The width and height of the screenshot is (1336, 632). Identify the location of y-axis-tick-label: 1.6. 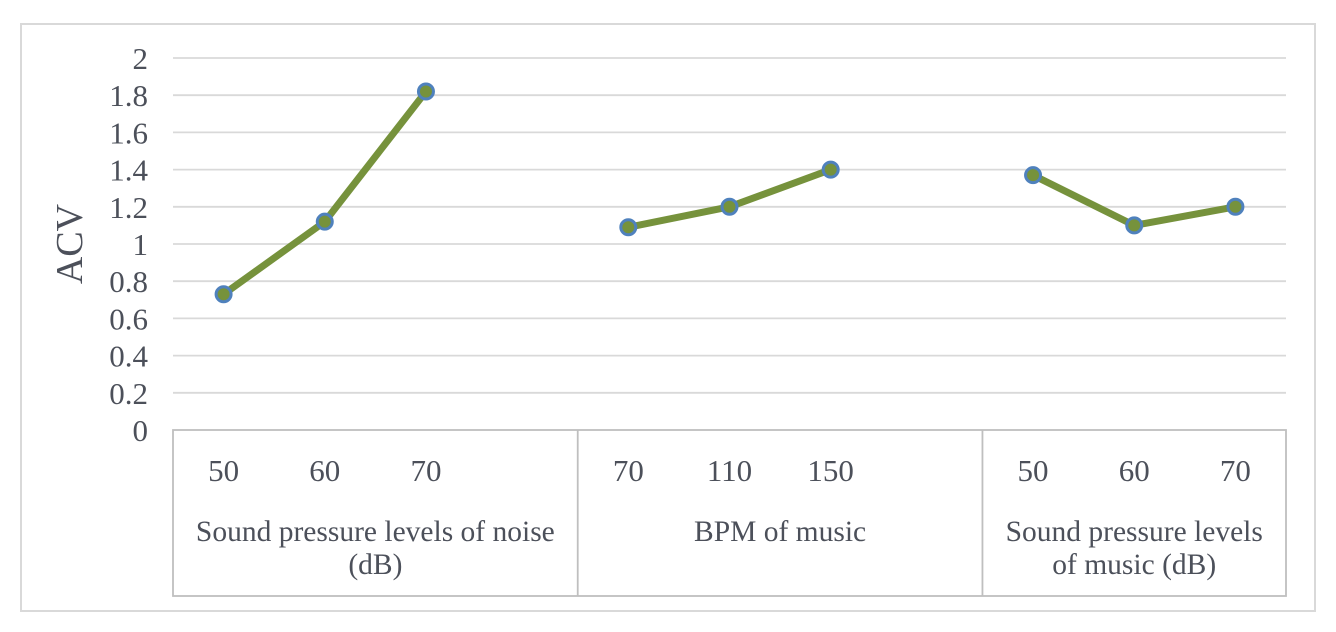
(128, 132).